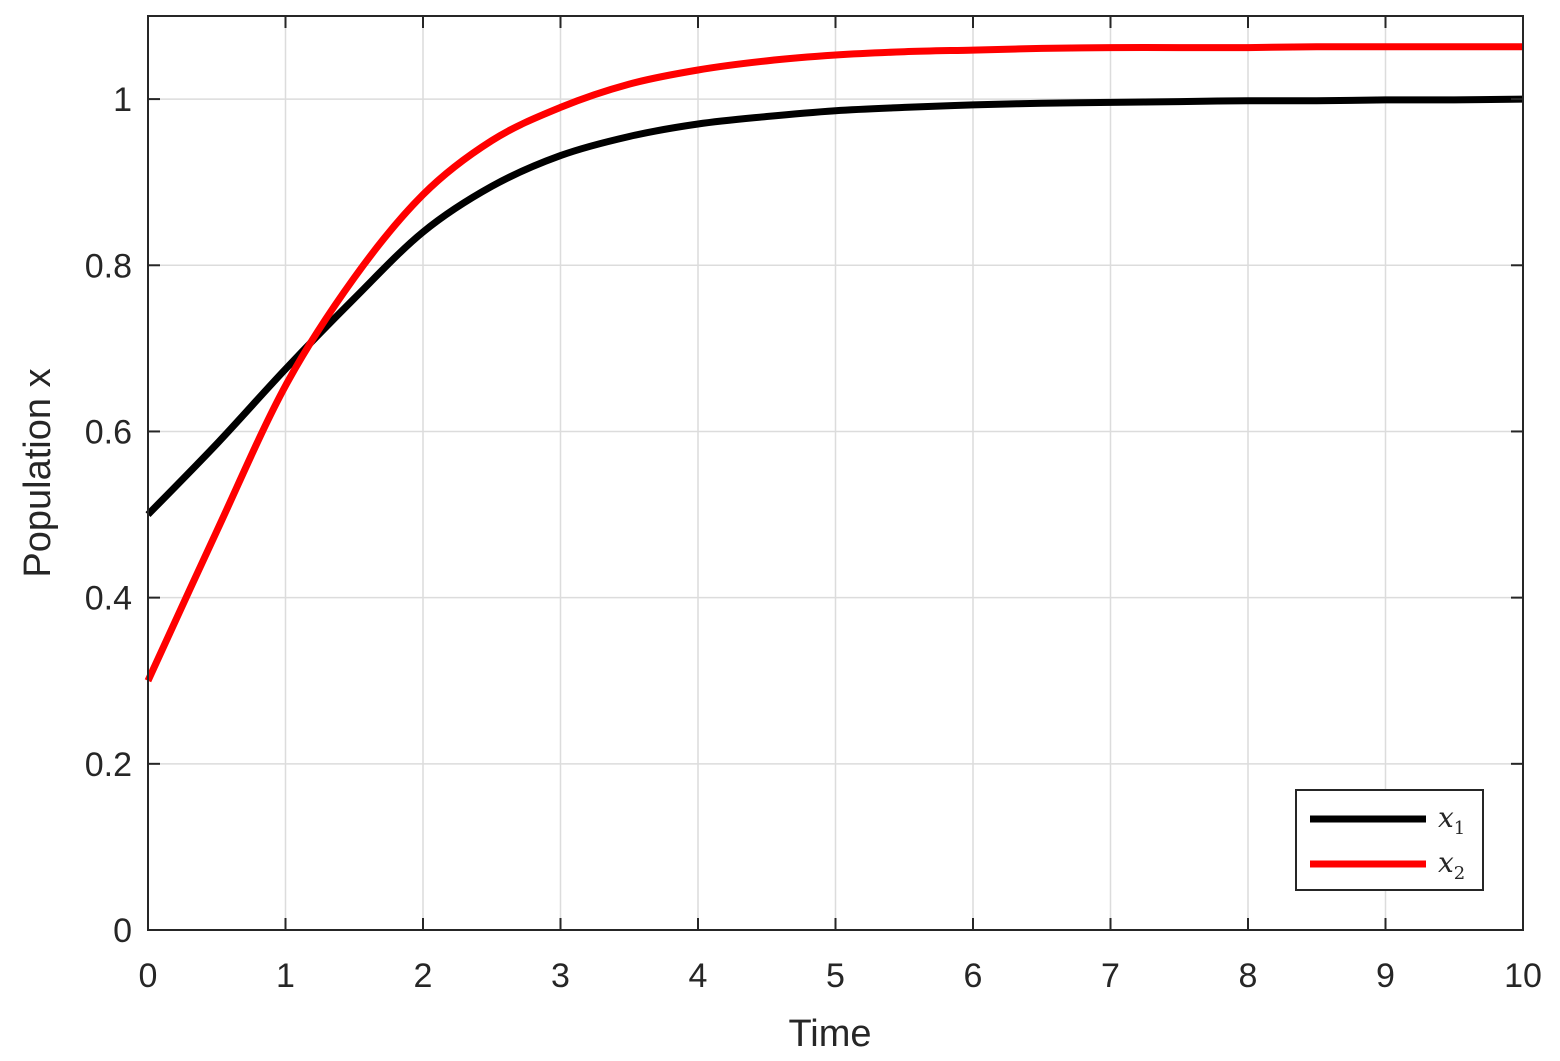 The height and width of the screenshot is (1061, 1560). I want to click on y-axis-label: Population x, so click(38, 472).